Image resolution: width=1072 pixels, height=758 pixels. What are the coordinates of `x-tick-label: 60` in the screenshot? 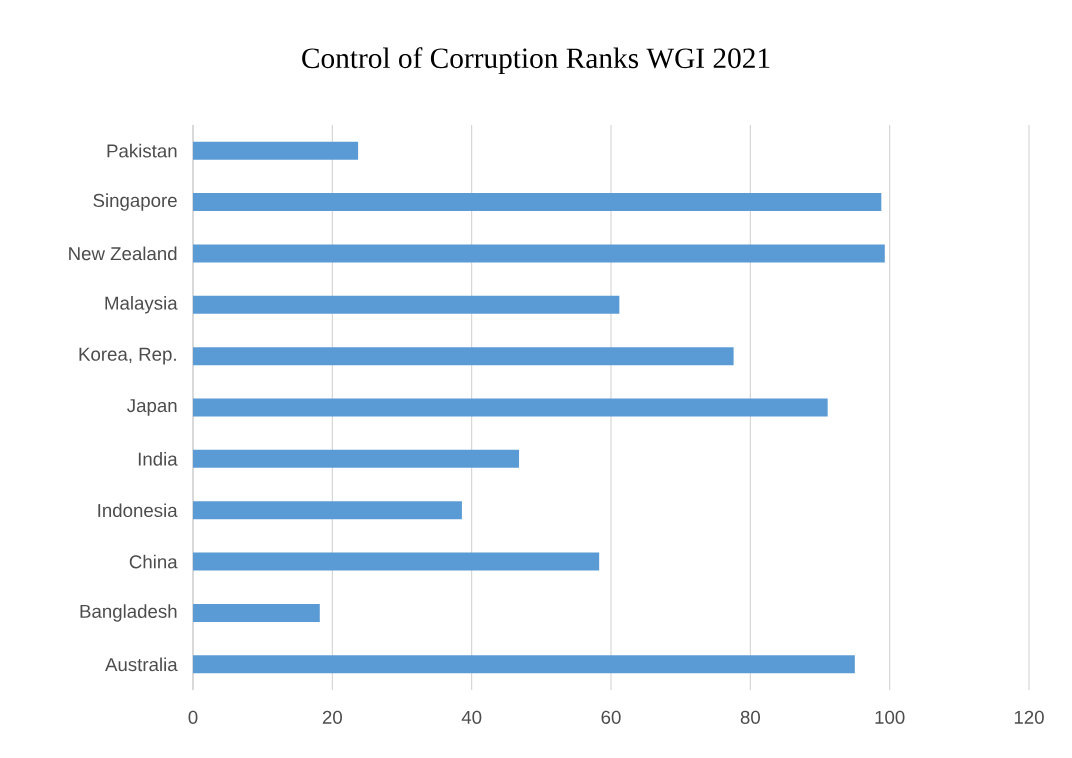 It's located at (611, 717).